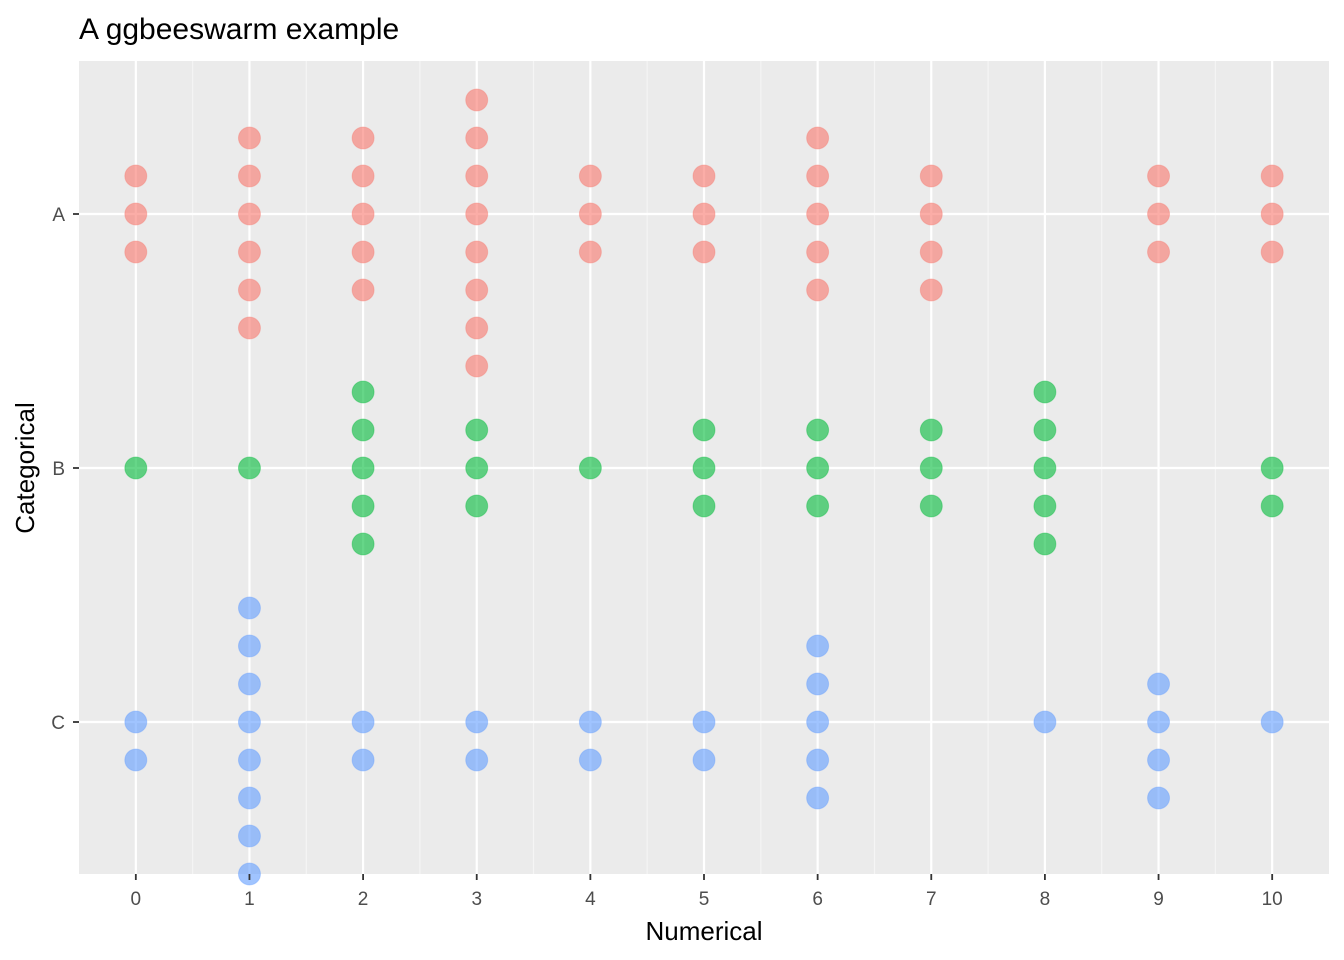  What do you see at coordinates (1272, 899) in the screenshot?
I see `x-tick-label: 10` at bounding box center [1272, 899].